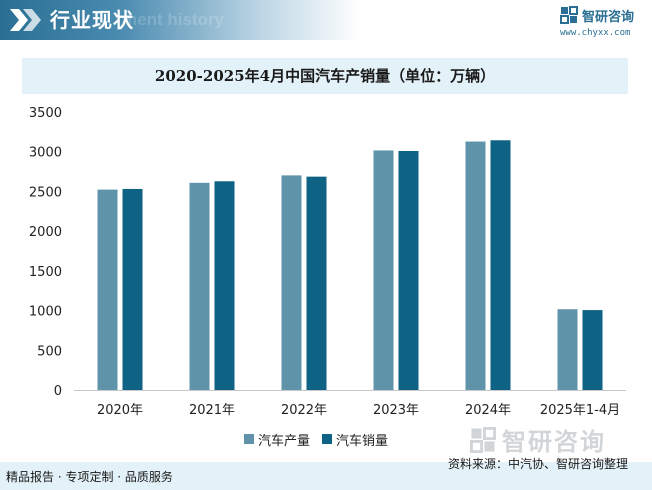 The height and width of the screenshot is (490, 652). What do you see at coordinates (89, 477) in the screenshot?
I see `footer-tagline: 精品报告 · 专项定制 · 品质服务` at bounding box center [89, 477].